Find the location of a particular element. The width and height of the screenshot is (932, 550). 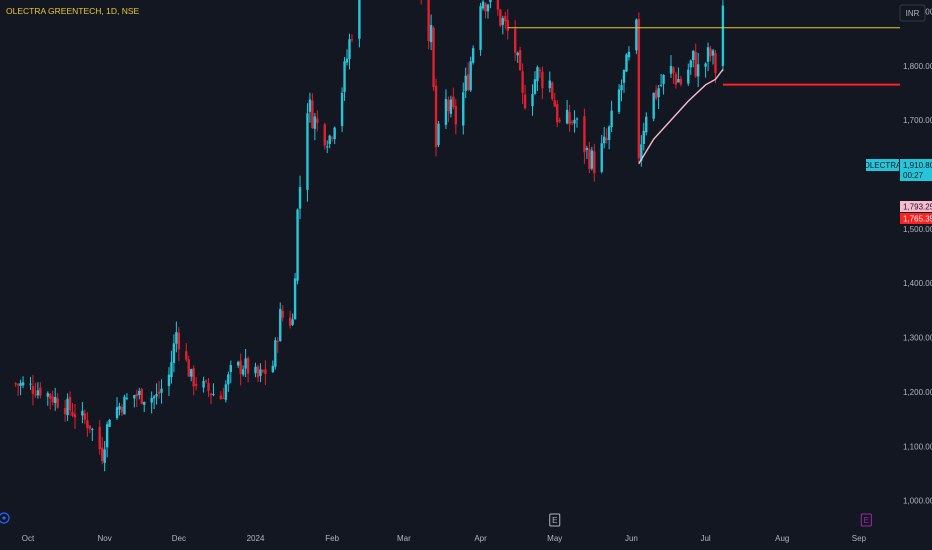

time-tick-label: Aug is located at coordinates (782, 538).